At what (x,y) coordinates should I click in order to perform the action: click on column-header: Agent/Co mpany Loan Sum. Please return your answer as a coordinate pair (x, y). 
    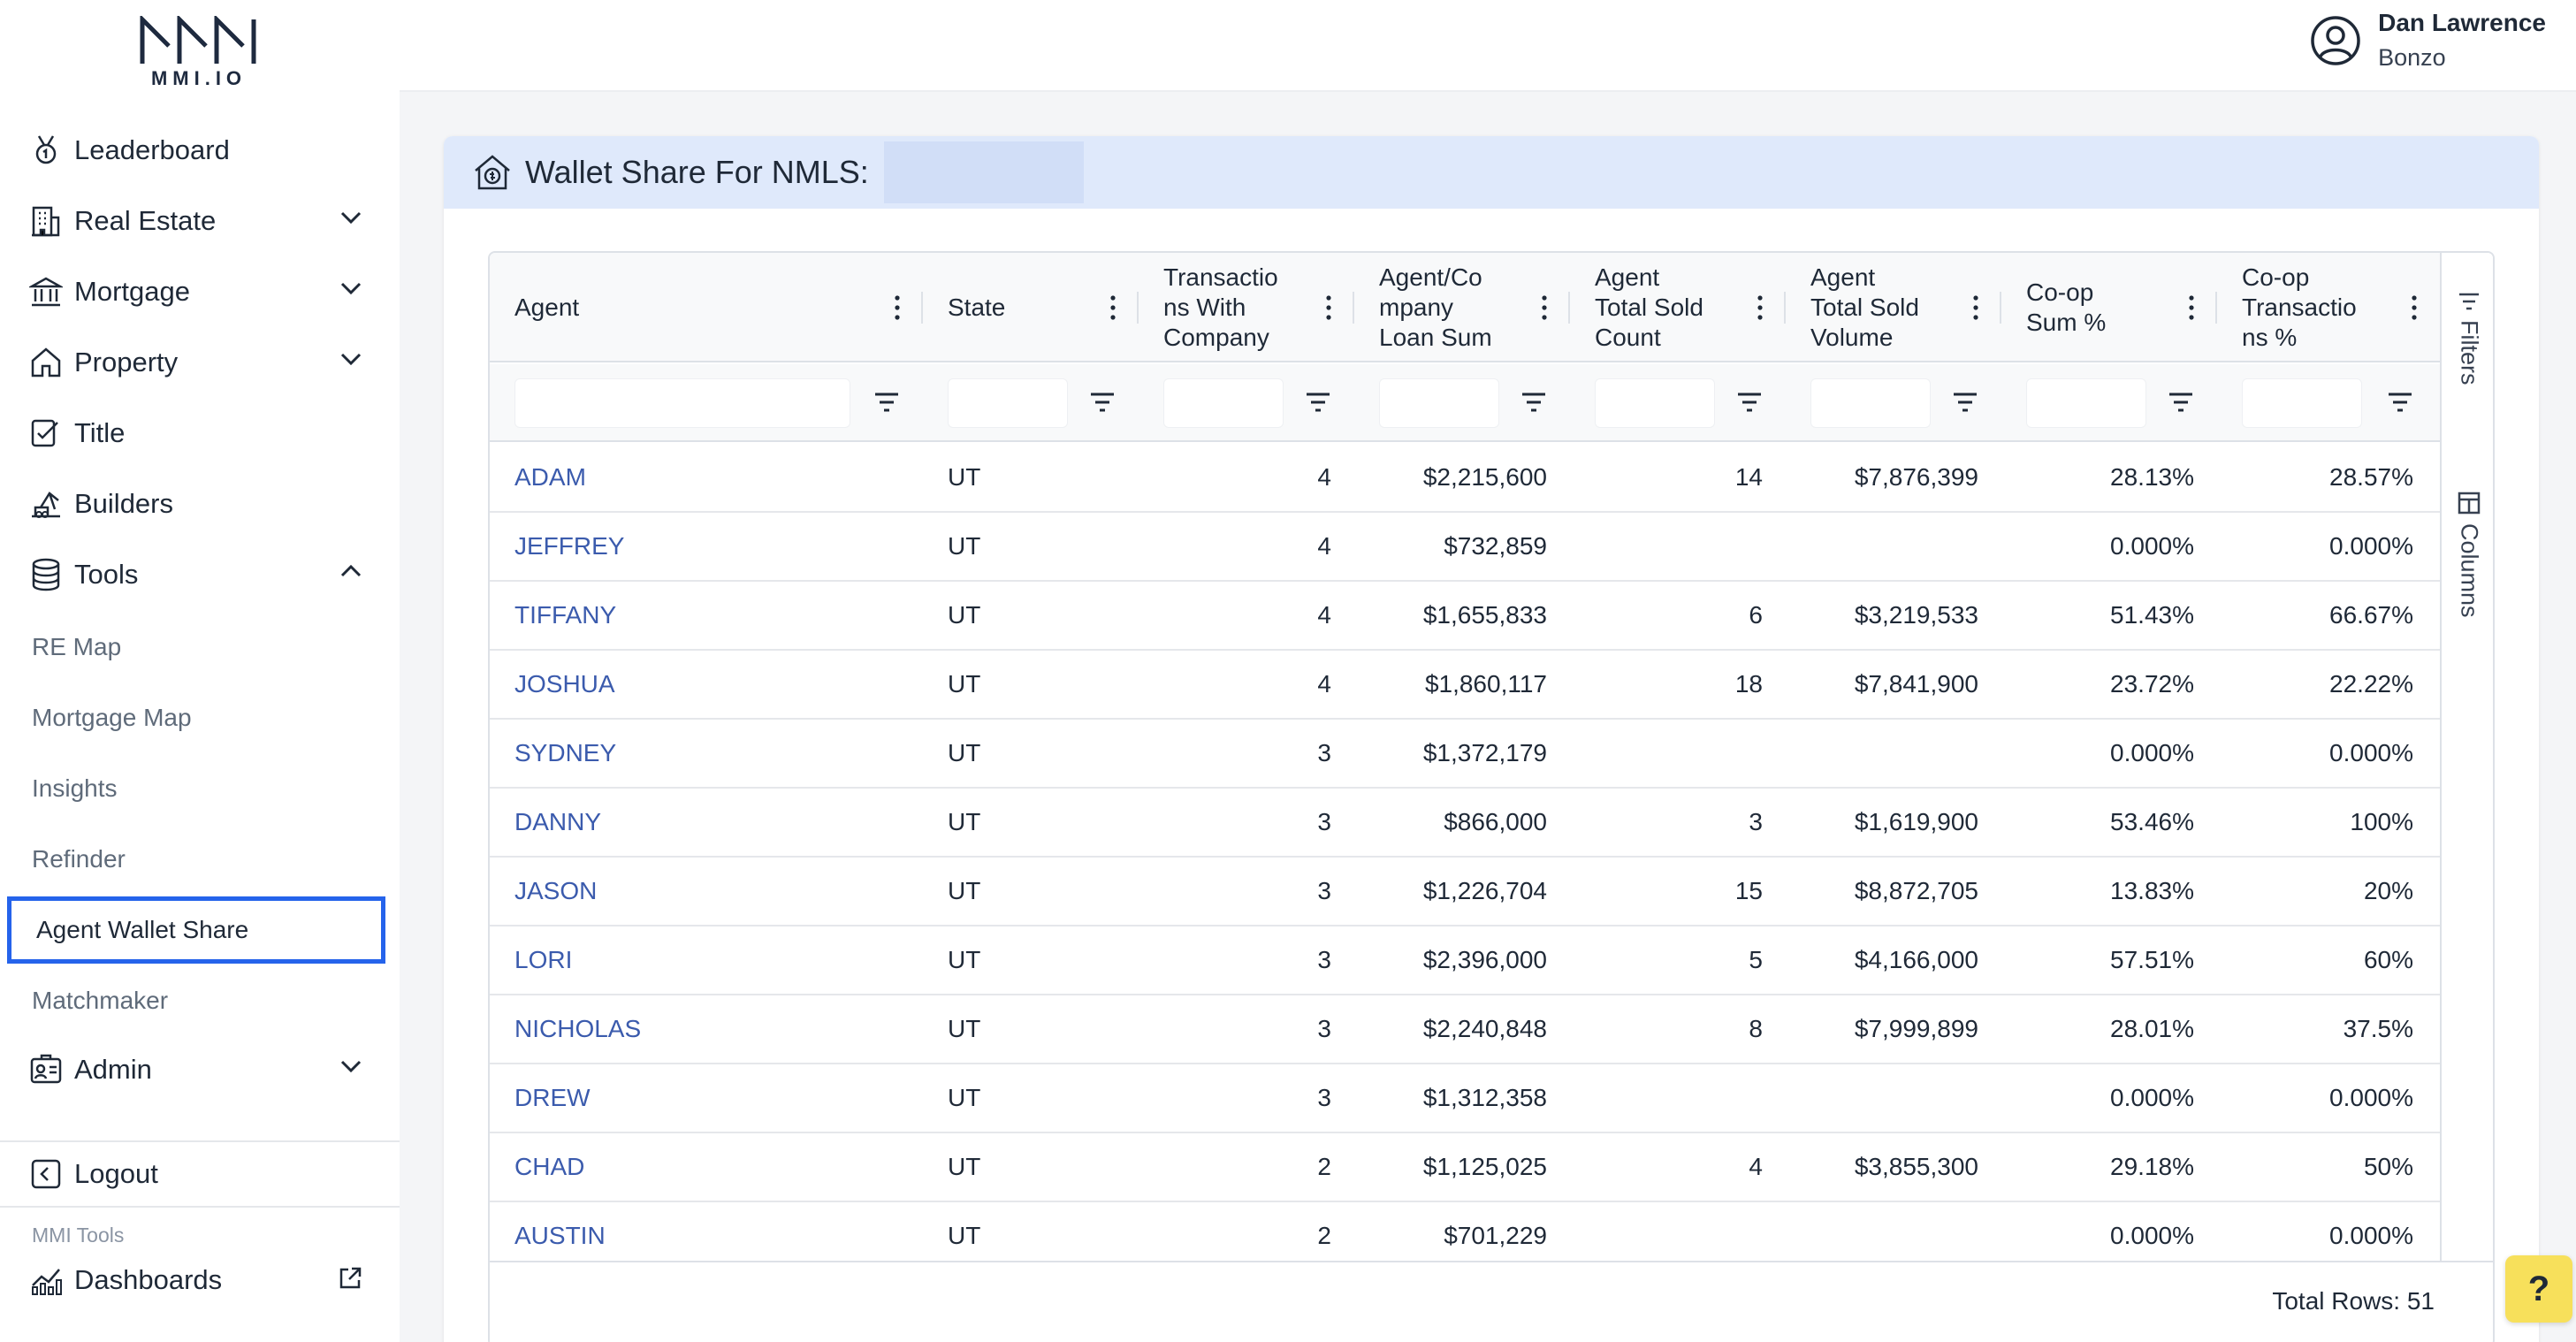
    Looking at the image, I should click on (1462, 307).